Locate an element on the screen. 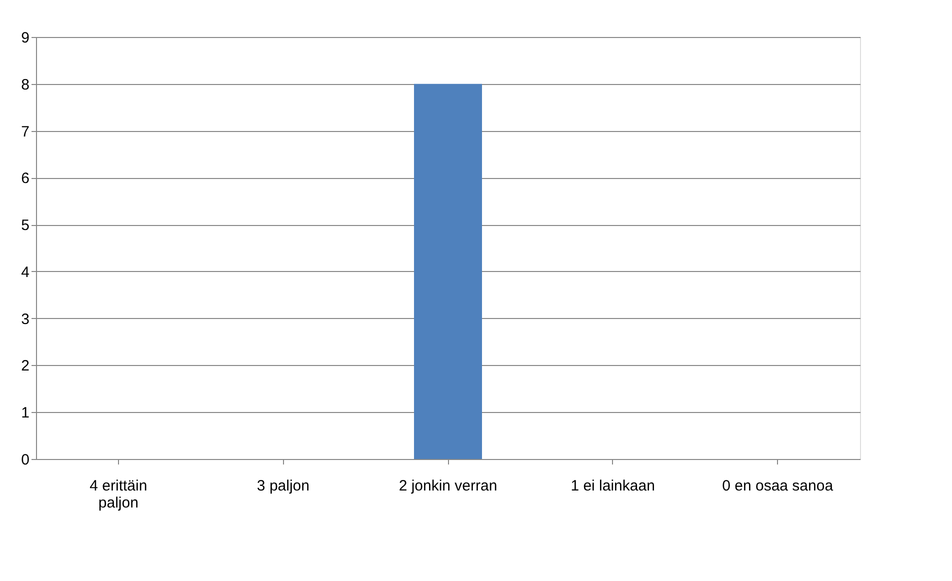 The height and width of the screenshot is (581, 952). y-tick-label: 6 is located at coordinates (25, 179).